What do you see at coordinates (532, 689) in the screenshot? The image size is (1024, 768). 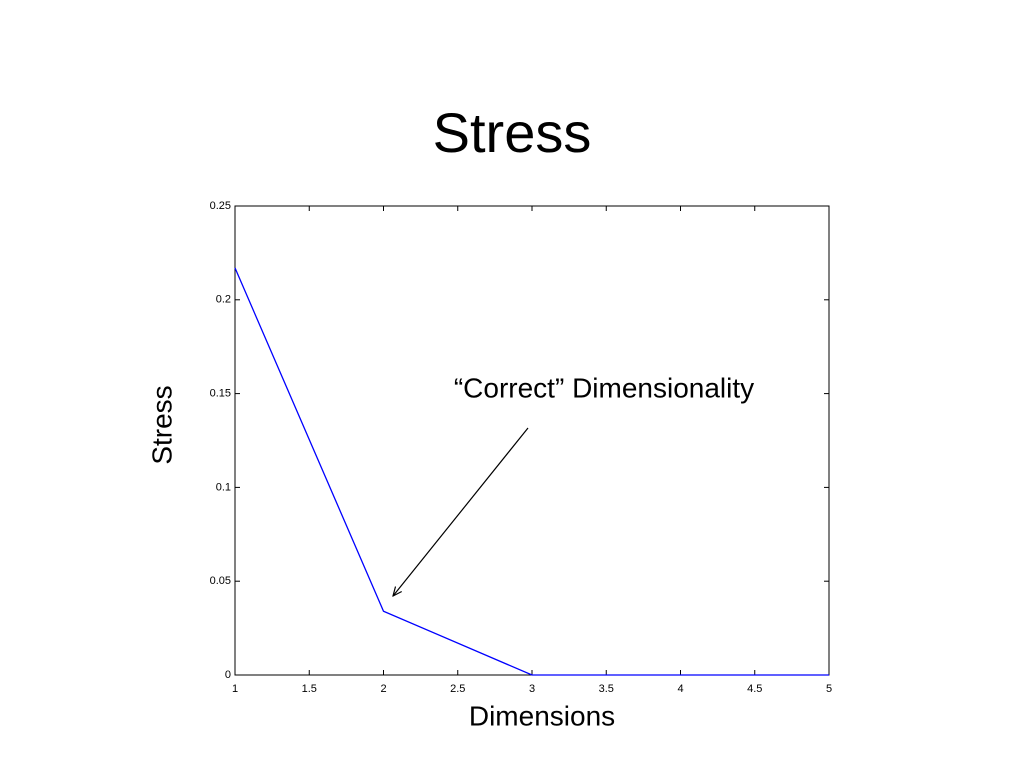 I see `x-tick-label: 3` at bounding box center [532, 689].